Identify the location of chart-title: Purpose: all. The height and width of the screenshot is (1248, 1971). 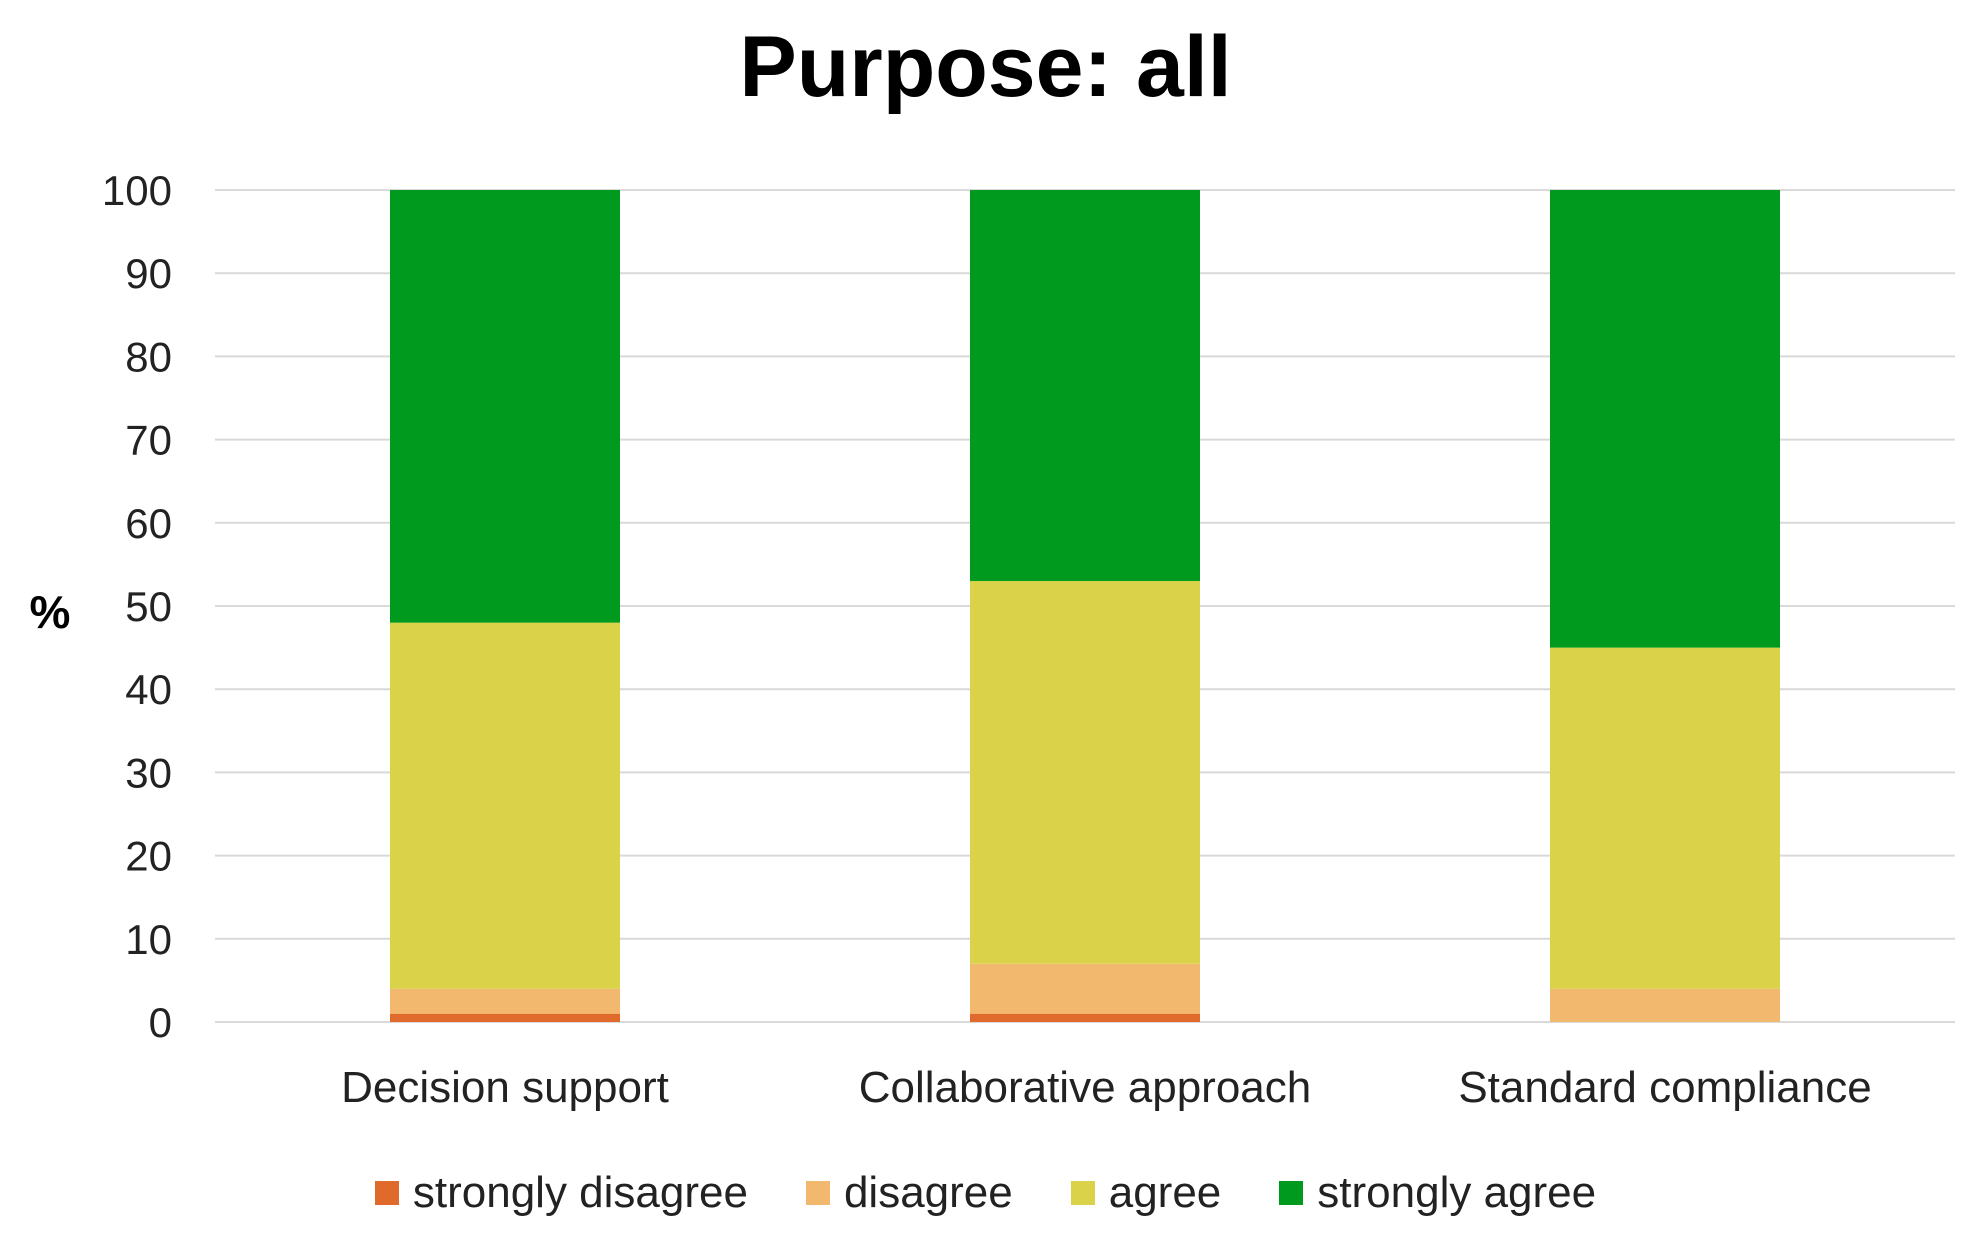
(985, 67).